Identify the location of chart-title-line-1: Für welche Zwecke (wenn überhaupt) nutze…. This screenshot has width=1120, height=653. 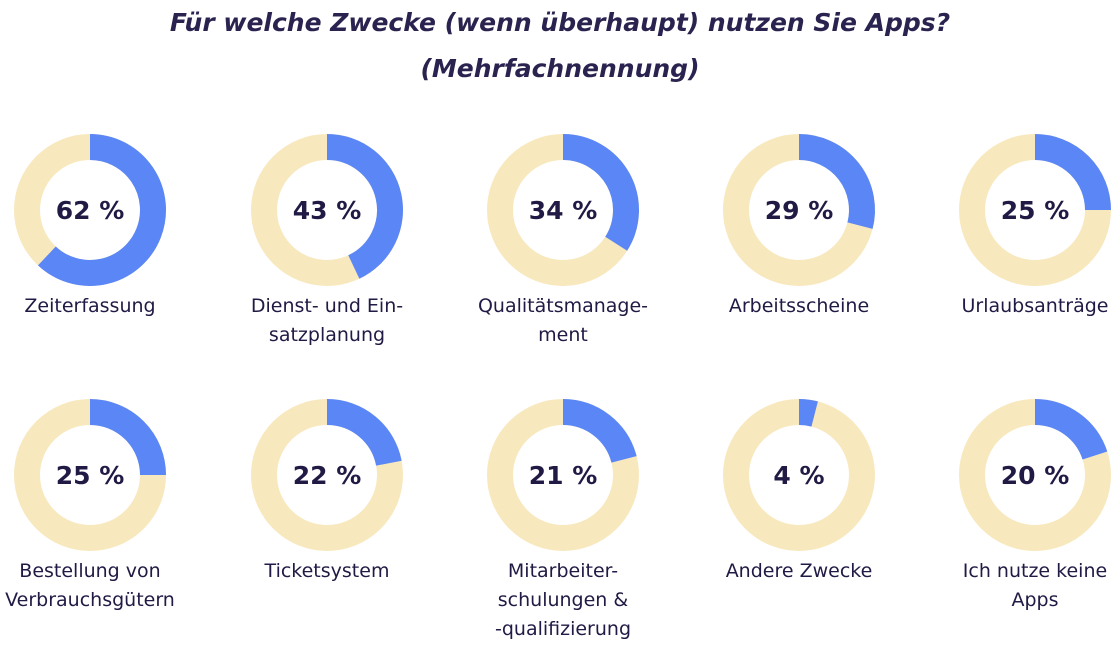
(560, 22).